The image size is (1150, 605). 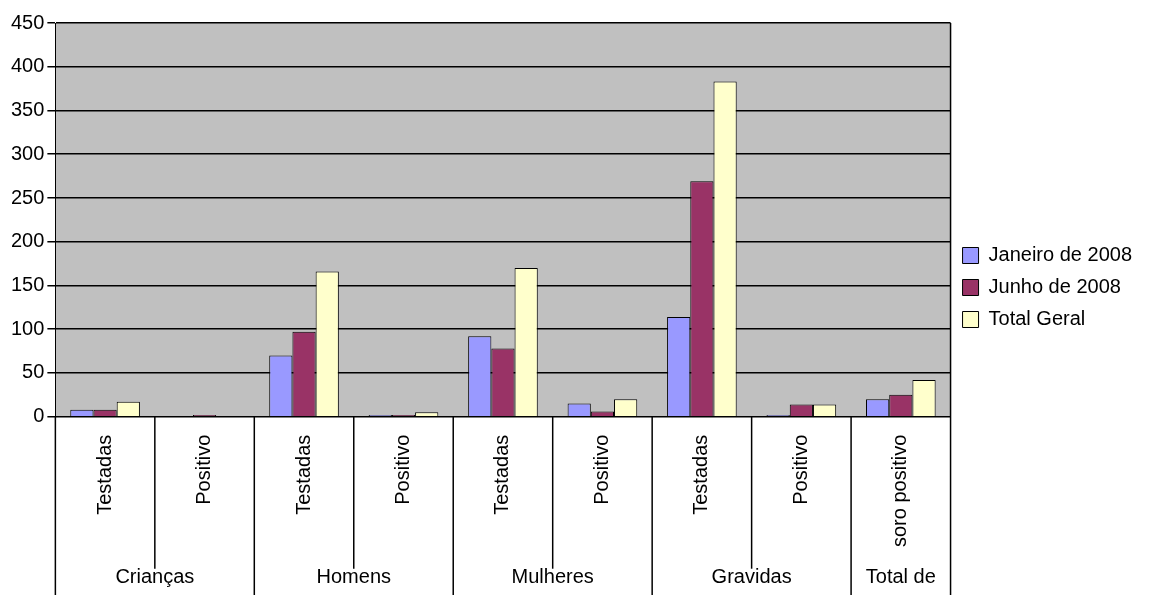 I want to click on text: Homens, so click(x=354, y=575).